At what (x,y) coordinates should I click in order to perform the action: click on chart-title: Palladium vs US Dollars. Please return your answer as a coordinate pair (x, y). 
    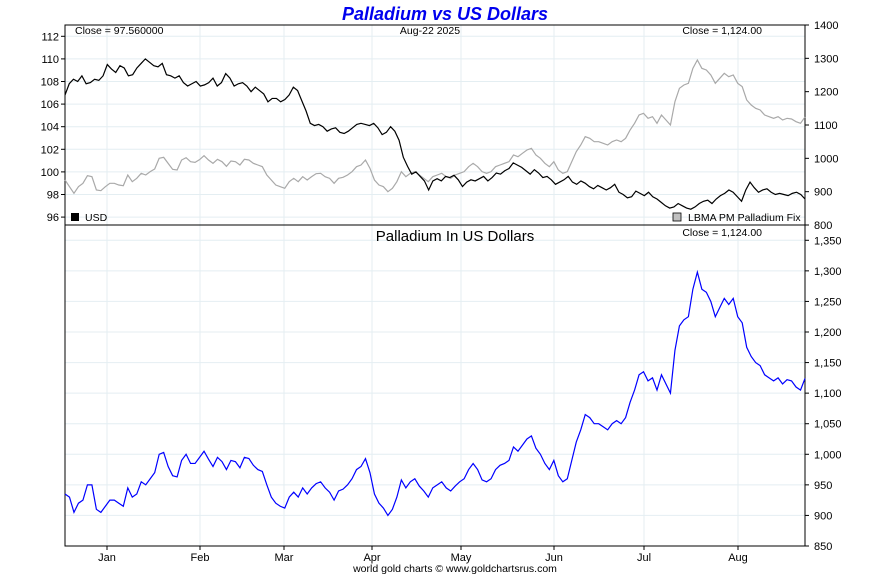
    Looking at the image, I should click on (445, 14).